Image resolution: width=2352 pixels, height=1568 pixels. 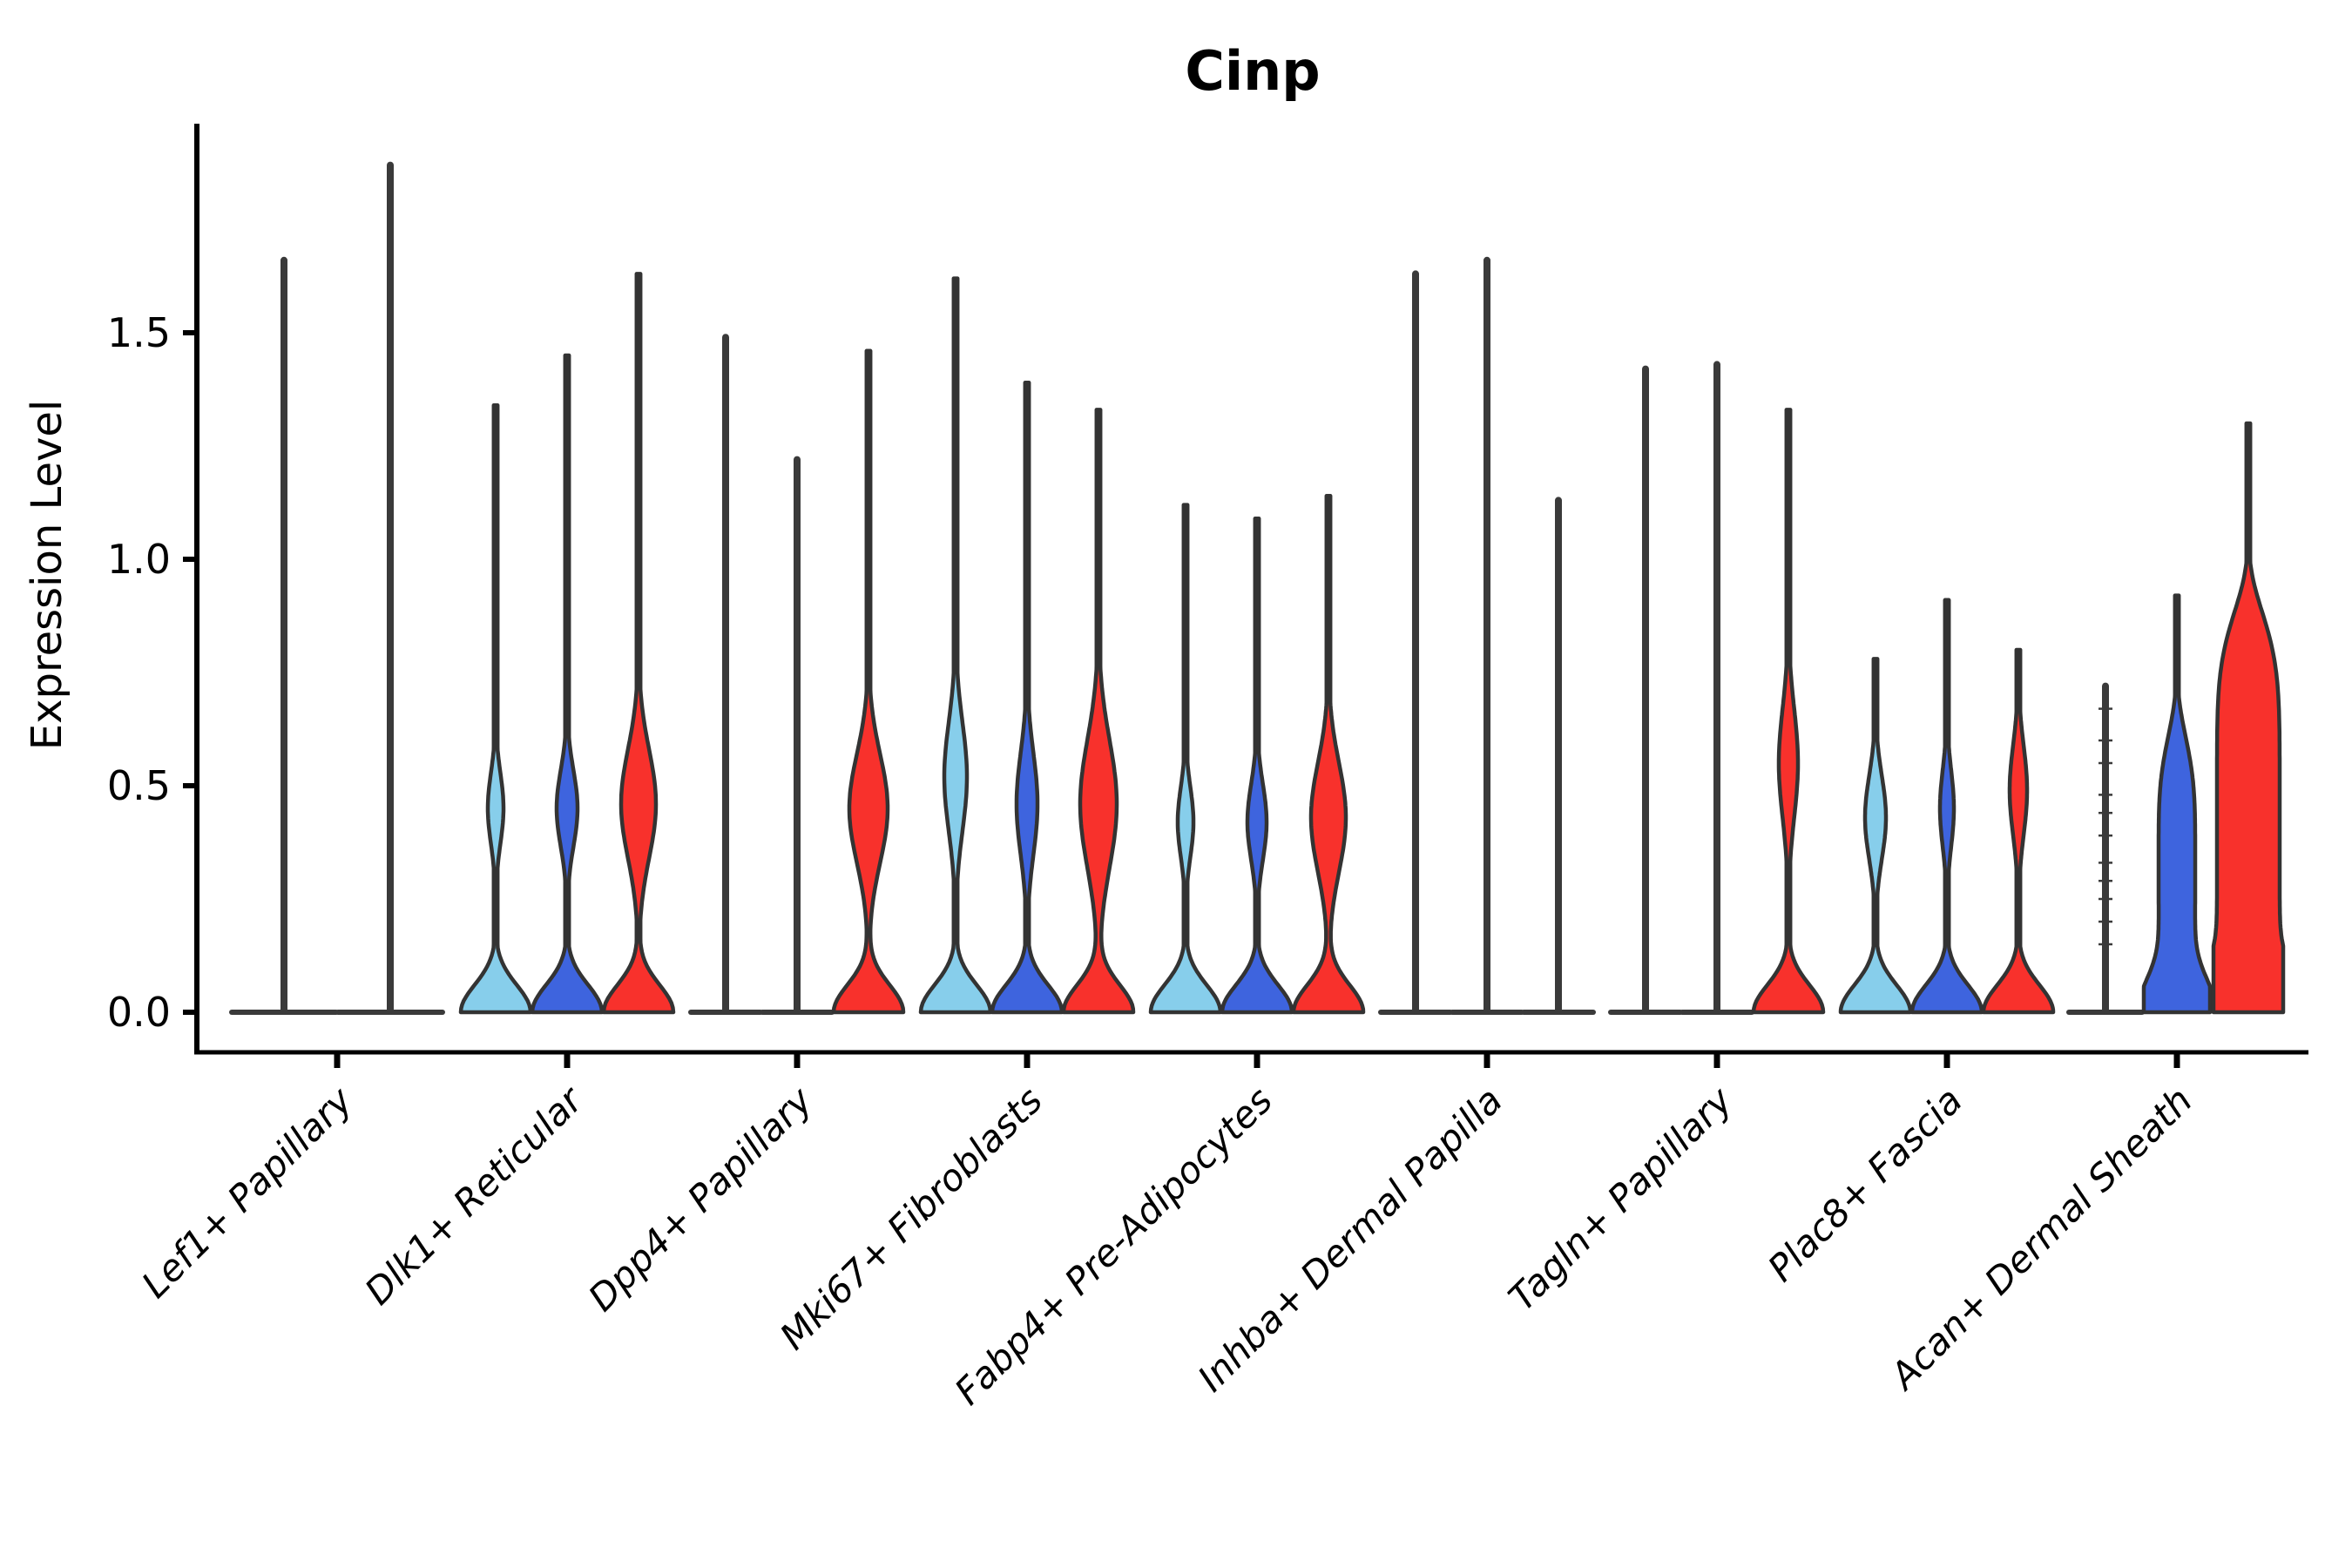 What do you see at coordinates (1257, 766) in the screenshot?
I see `violin-fabp4-pre-adipocytes-1-blue` at bounding box center [1257, 766].